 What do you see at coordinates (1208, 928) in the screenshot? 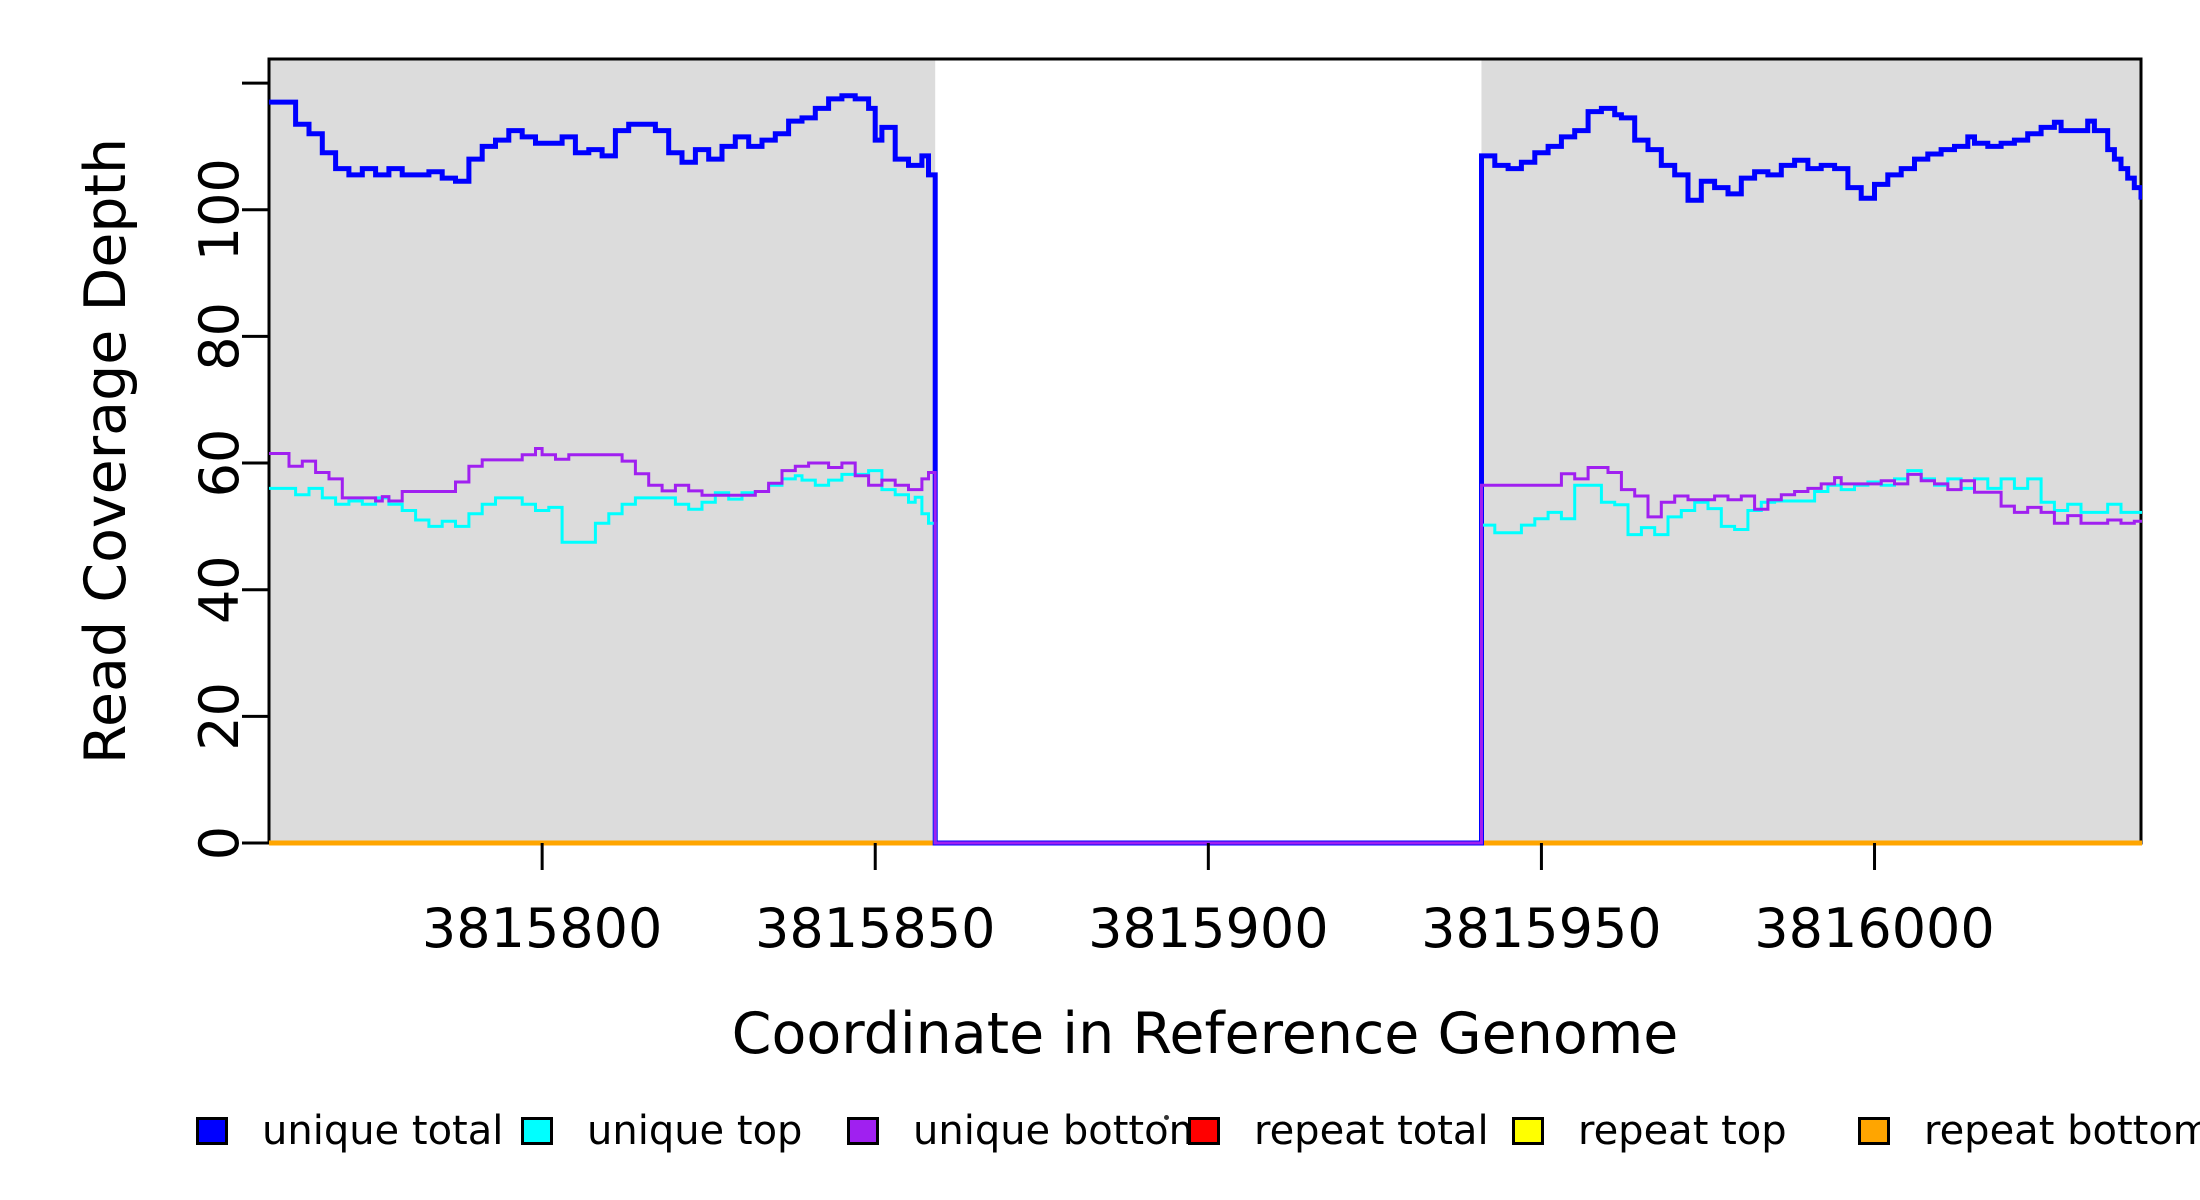
I see `x-tick-label: 3815900` at bounding box center [1208, 928].